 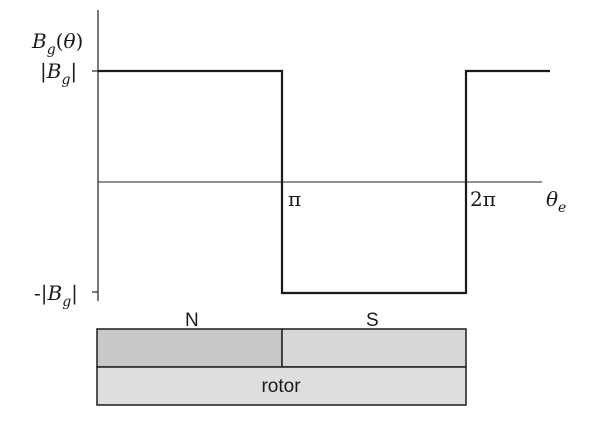 I want to click on y-axis-label-B: B, so click(x=39, y=41).